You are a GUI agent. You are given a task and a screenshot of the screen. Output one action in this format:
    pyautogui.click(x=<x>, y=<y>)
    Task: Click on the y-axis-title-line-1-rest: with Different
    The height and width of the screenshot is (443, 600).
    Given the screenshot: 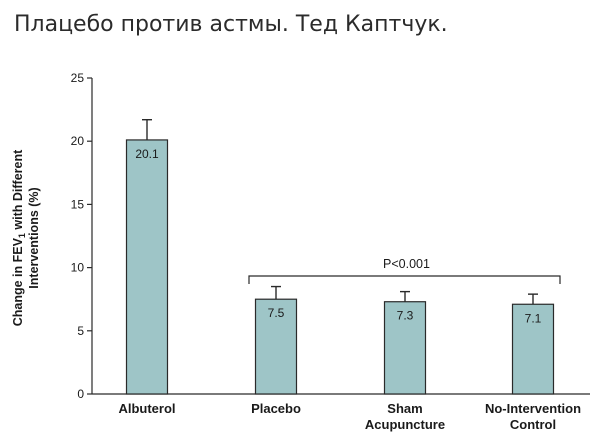 What is the action you would take?
    pyautogui.click(x=18, y=191)
    